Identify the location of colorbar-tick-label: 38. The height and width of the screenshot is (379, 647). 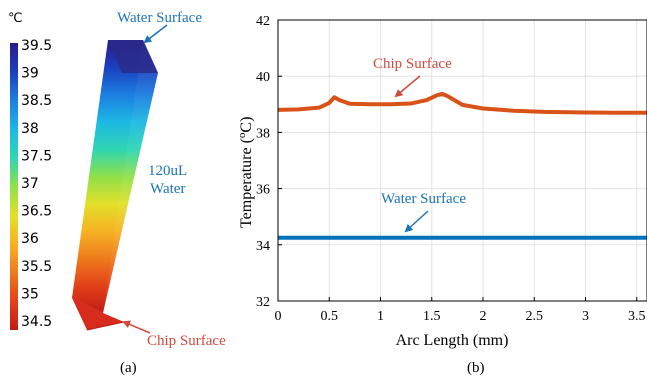
(30, 129).